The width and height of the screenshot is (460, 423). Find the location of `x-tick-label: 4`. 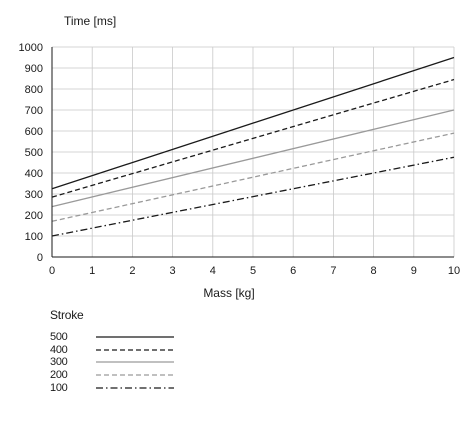

x-tick-label: 4 is located at coordinates (213, 271).